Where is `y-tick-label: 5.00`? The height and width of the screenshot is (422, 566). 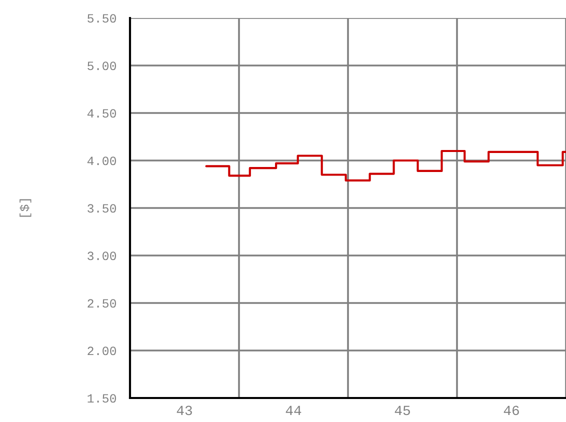
y-tick-label: 5.00 is located at coordinates (102, 66).